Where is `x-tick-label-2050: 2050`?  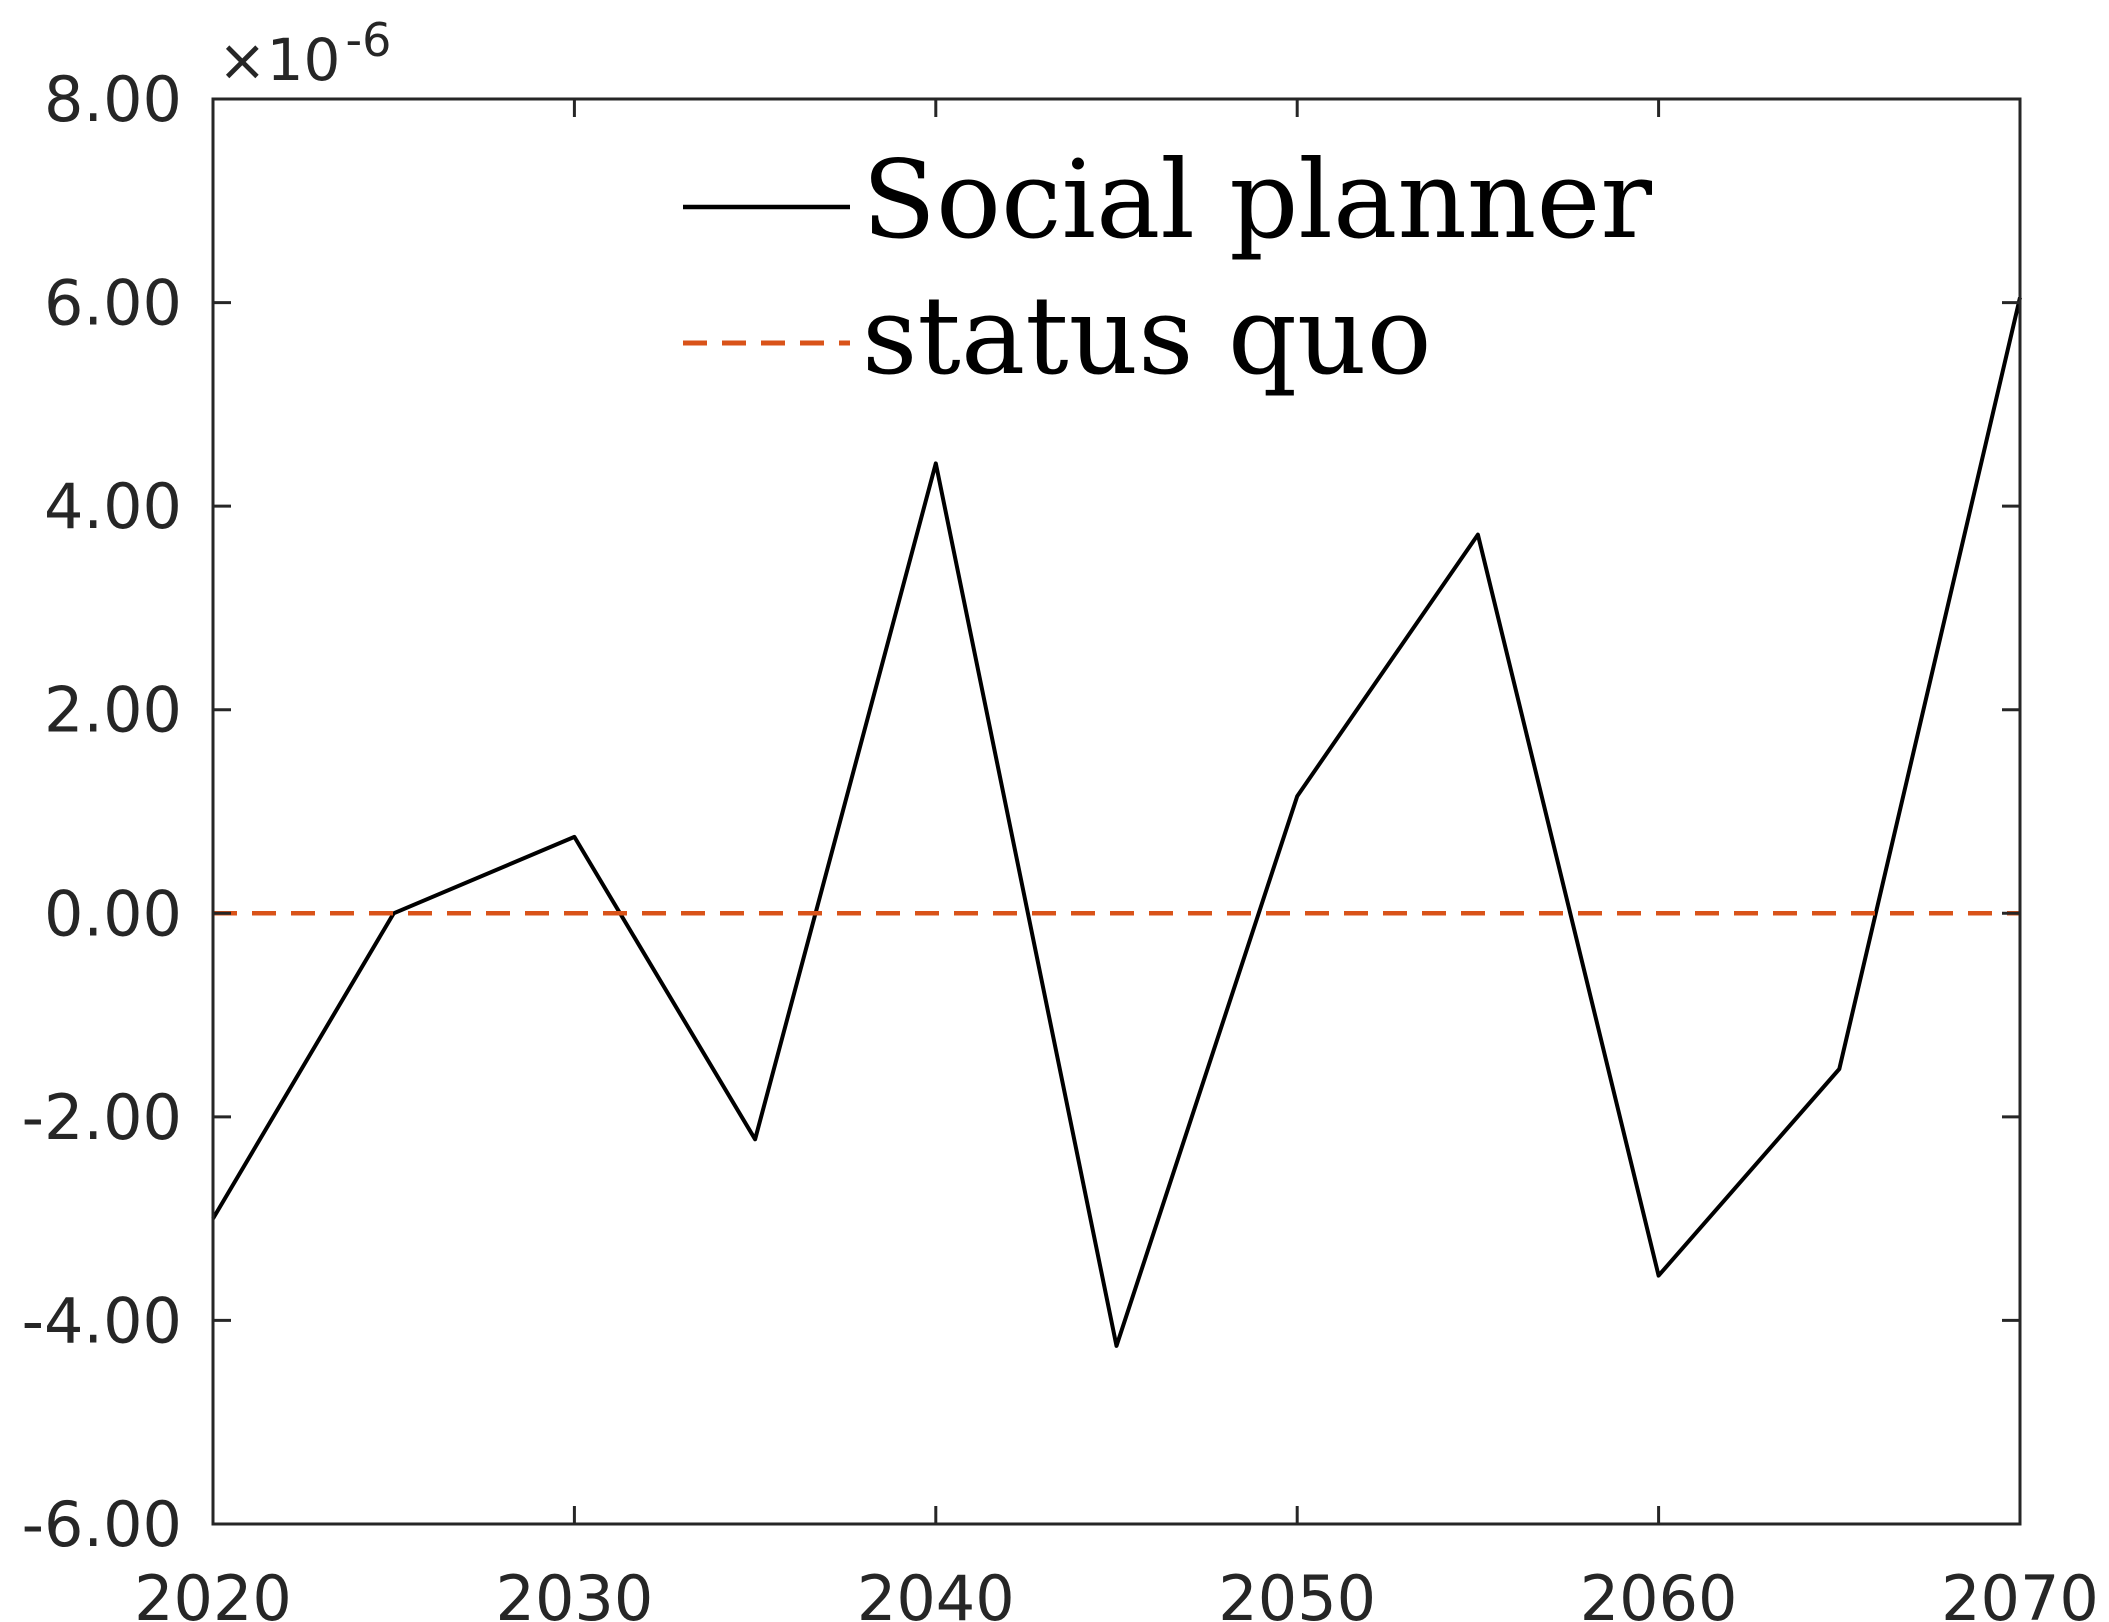 x-tick-label-2050: 2050 is located at coordinates (1297, 1592).